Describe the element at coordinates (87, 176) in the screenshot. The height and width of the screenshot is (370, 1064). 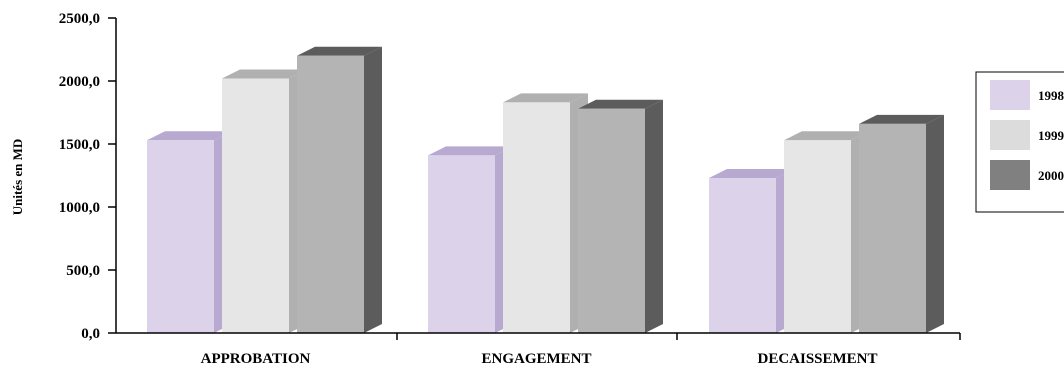
I see `y-ticks: 0,0 500,0 1000,0 1500,0 2000,0 2500,0` at that location.